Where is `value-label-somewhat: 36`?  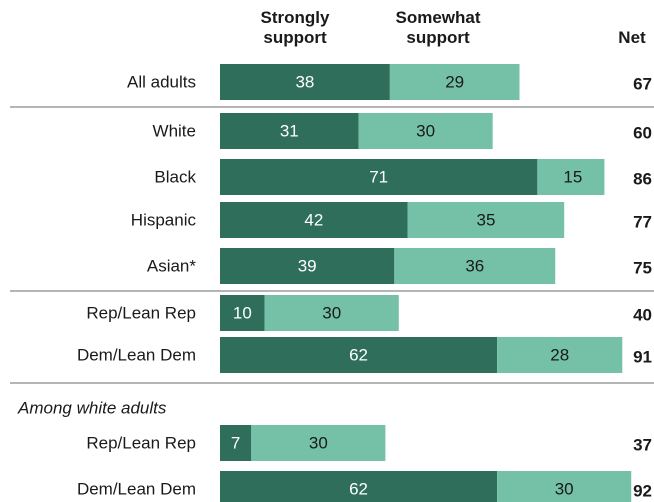 value-label-somewhat: 36 is located at coordinates (474, 266).